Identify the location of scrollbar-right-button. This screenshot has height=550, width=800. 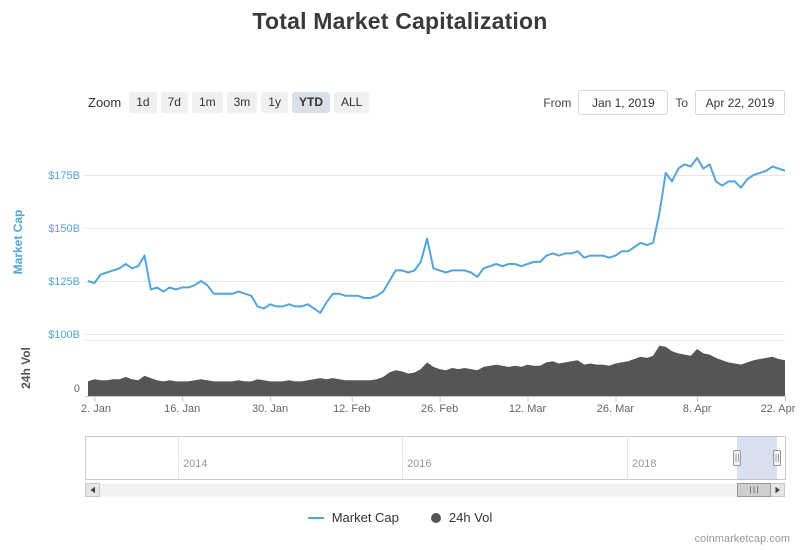
(777, 490).